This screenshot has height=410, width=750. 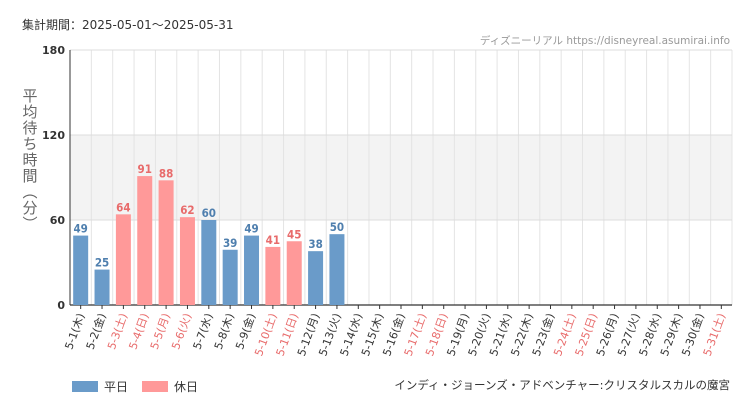 What do you see at coordinates (102, 263) in the screenshot?
I see `data-label: 25` at bounding box center [102, 263].